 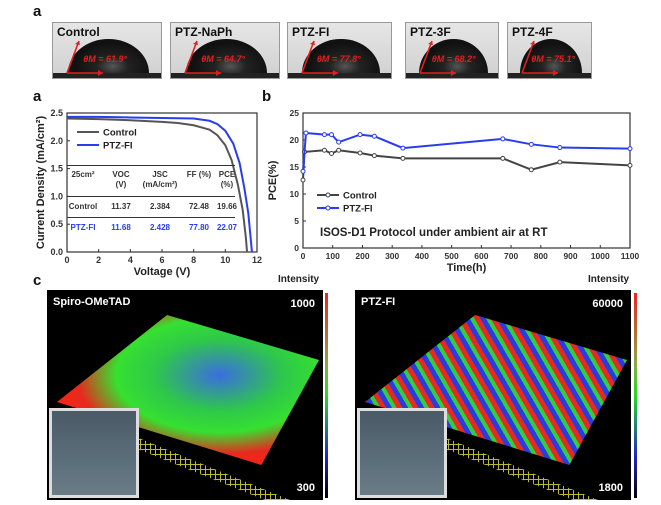 What do you see at coordinates (452, 256) in the screenshot?
I see `x-tick-label: 500` at bounding box center [452, 256].